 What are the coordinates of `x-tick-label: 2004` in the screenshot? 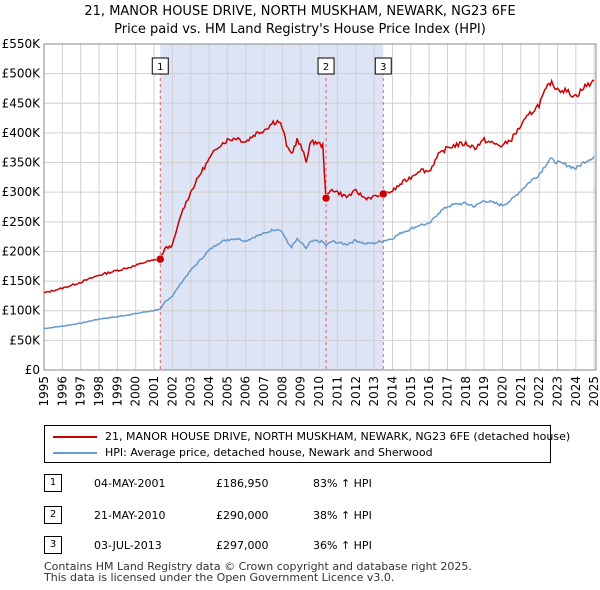 It's located at (209, 391).